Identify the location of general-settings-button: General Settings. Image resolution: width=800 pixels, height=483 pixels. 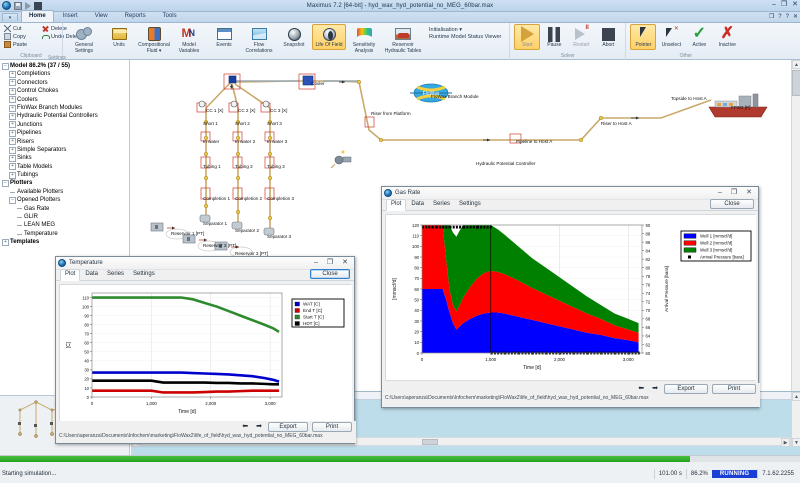
(84, 39).